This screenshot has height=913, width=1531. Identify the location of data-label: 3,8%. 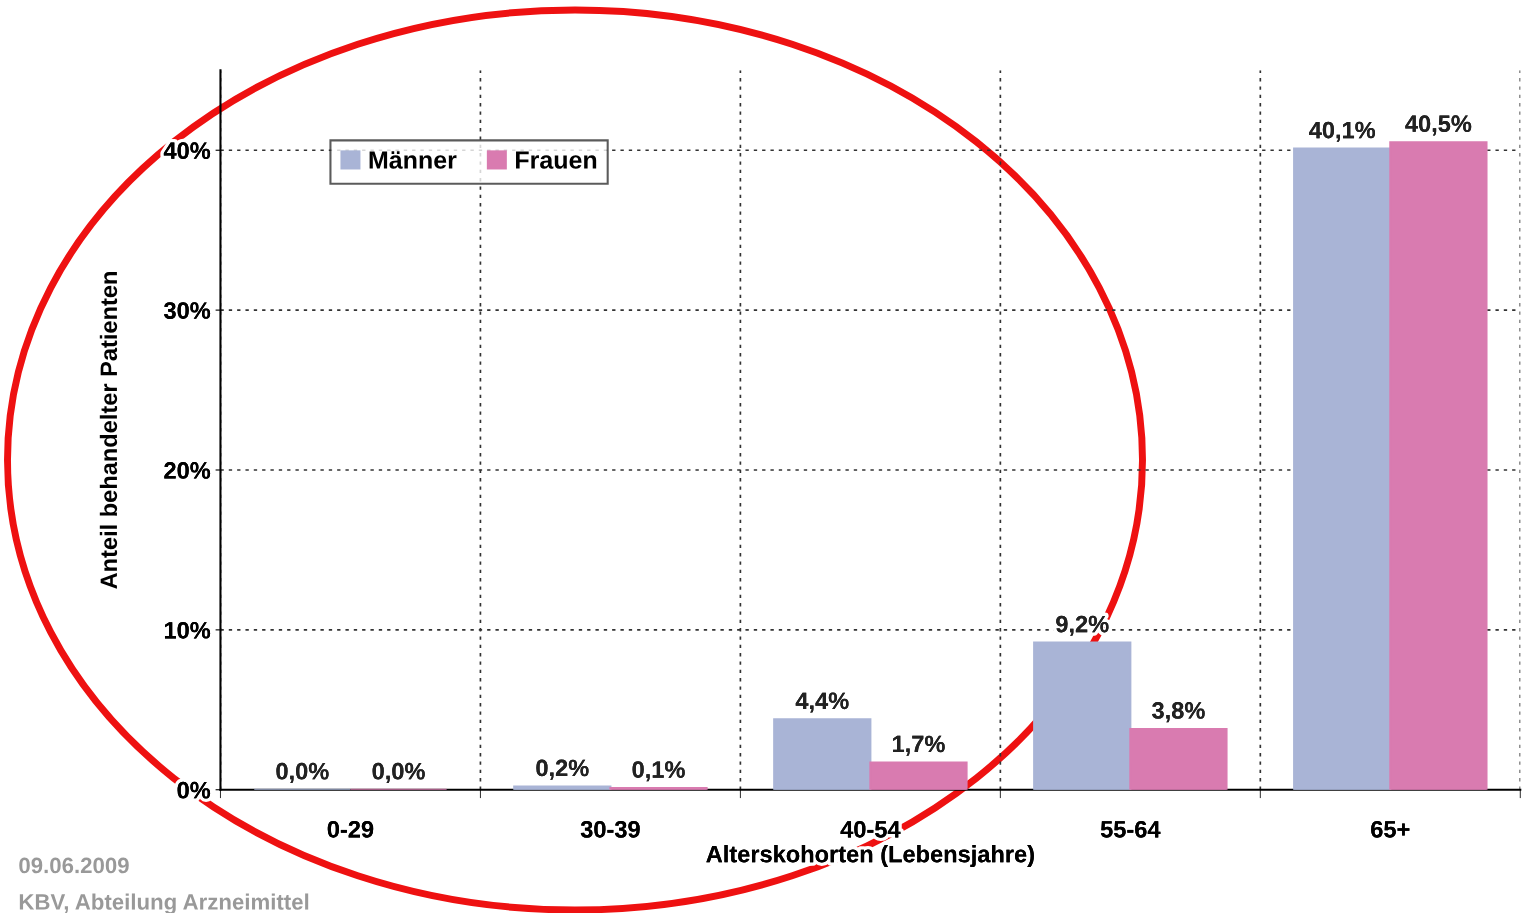
(1178, 712).